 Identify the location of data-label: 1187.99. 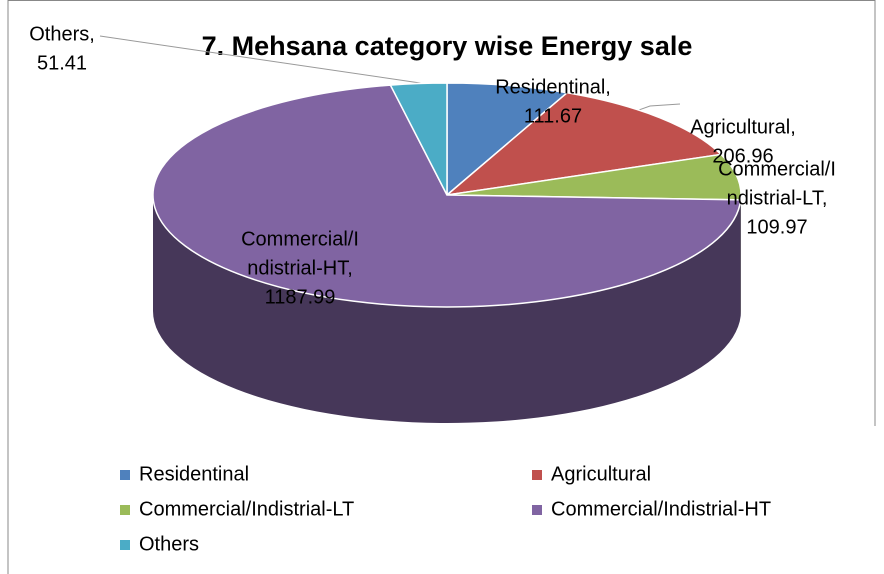
(300, 297).